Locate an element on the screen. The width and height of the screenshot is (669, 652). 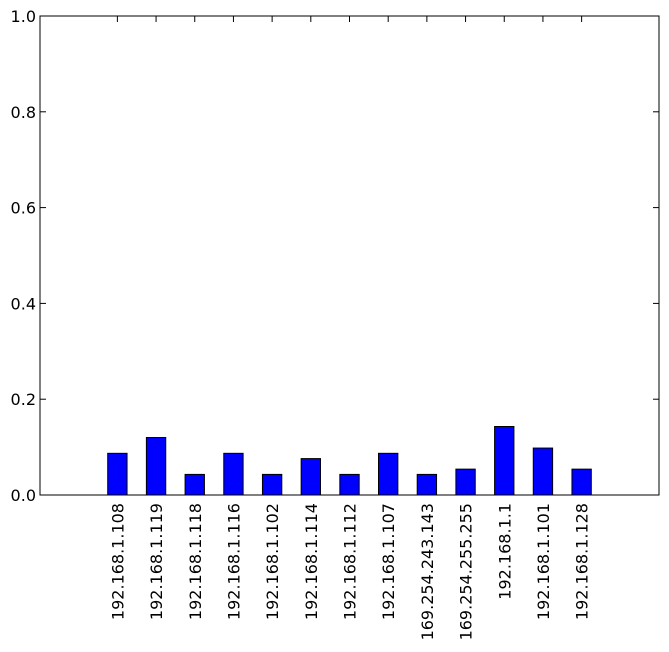
x-tick-label: 192.168.1.118 is located at coordinates (195, 561).